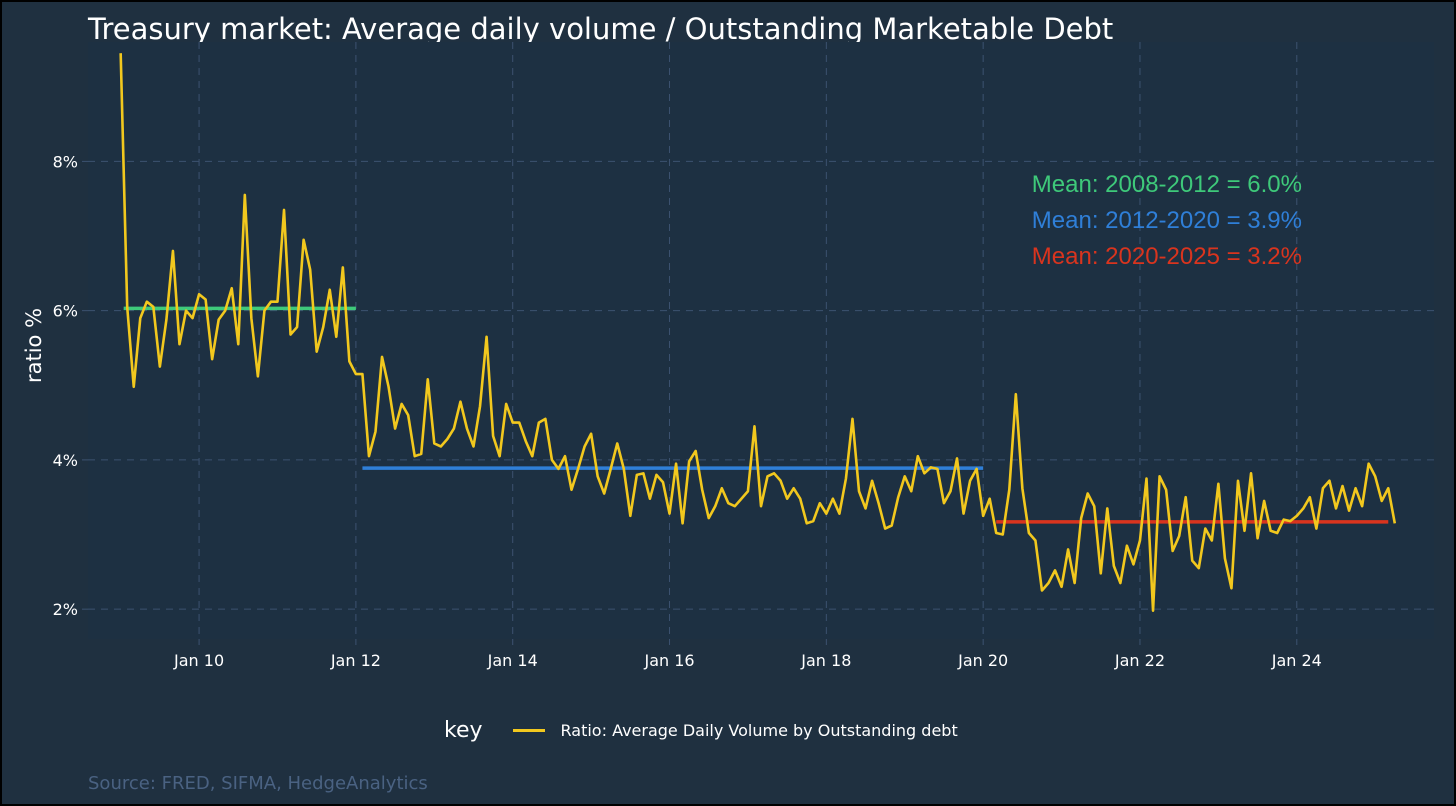  I want to click on y-tick-label: 8%, so click(65, 161).